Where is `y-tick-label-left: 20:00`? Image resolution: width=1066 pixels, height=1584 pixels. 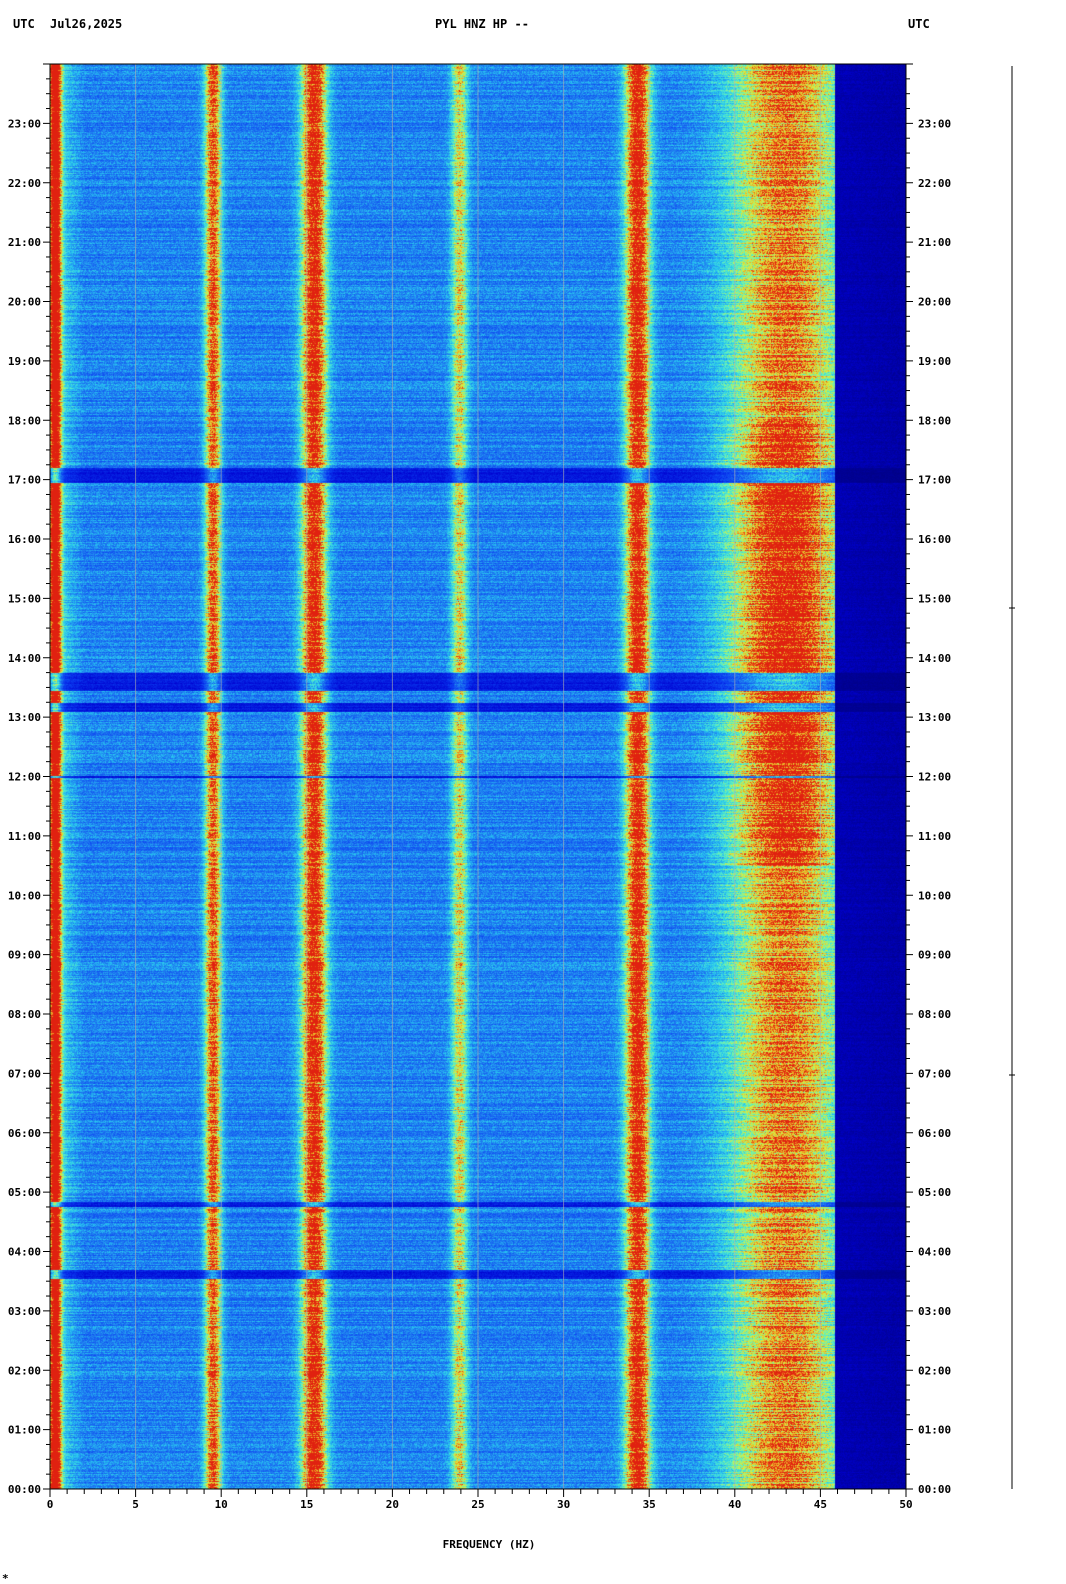 y-tick-label-left: 20:00 is located at coordinates (24, 302).